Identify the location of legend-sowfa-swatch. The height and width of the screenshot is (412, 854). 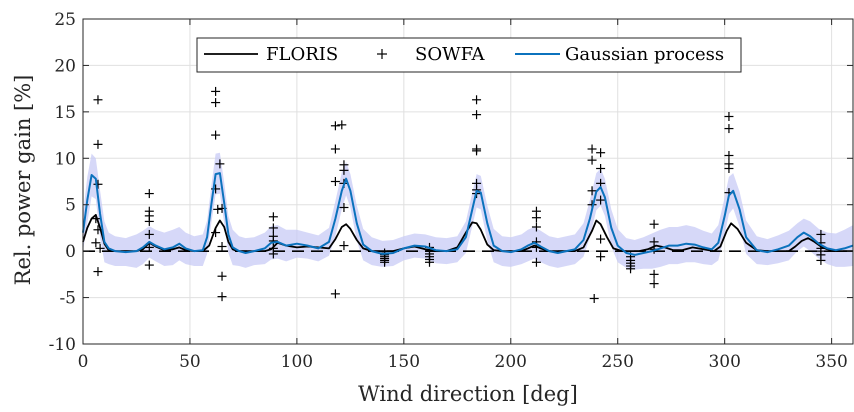
(382, 54).